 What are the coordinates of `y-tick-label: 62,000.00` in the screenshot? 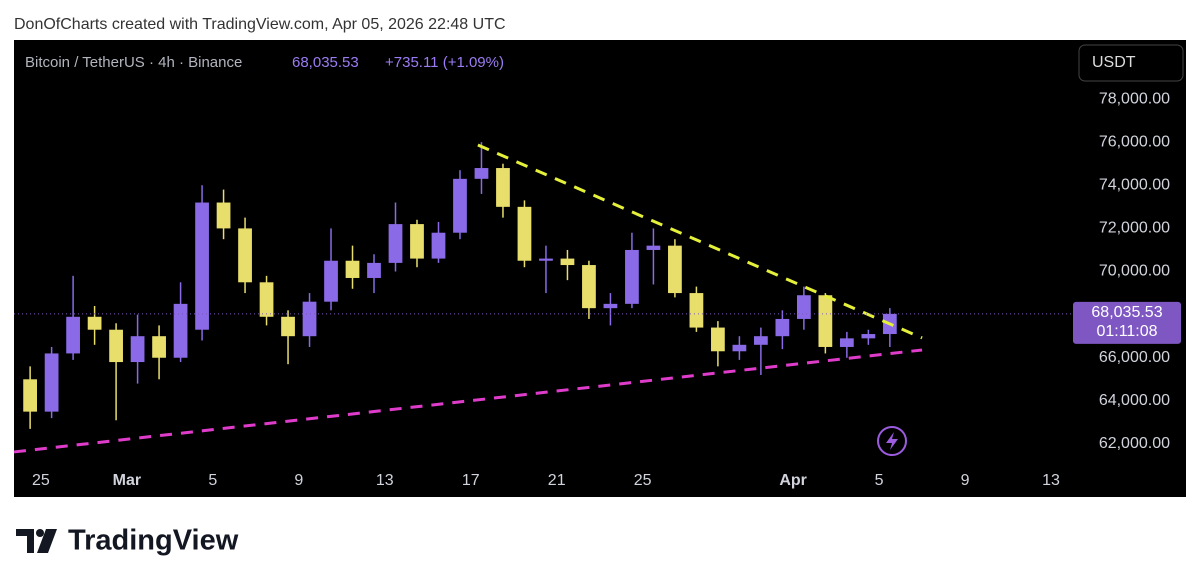 It's located at (1134, 443).